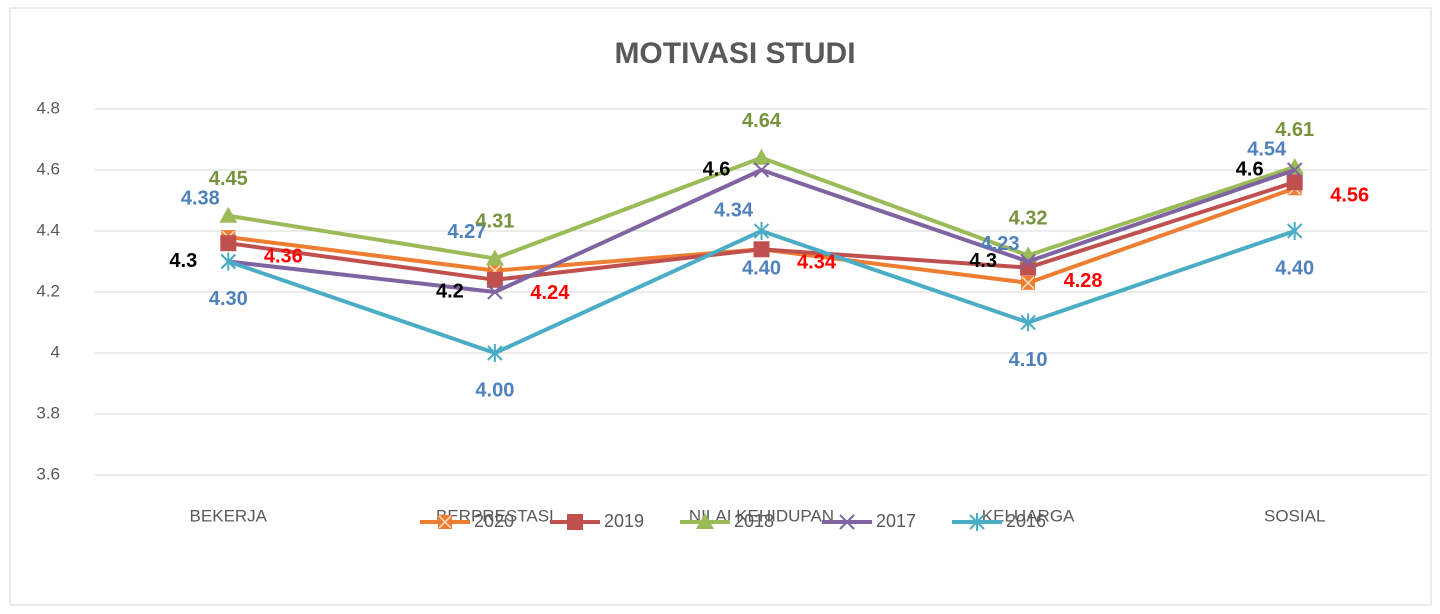 This screenshot has width=1440, height=614. Describe the element at coordinates (1000, 244) in the screenshot. I see `data-label: 4.23` at that location.